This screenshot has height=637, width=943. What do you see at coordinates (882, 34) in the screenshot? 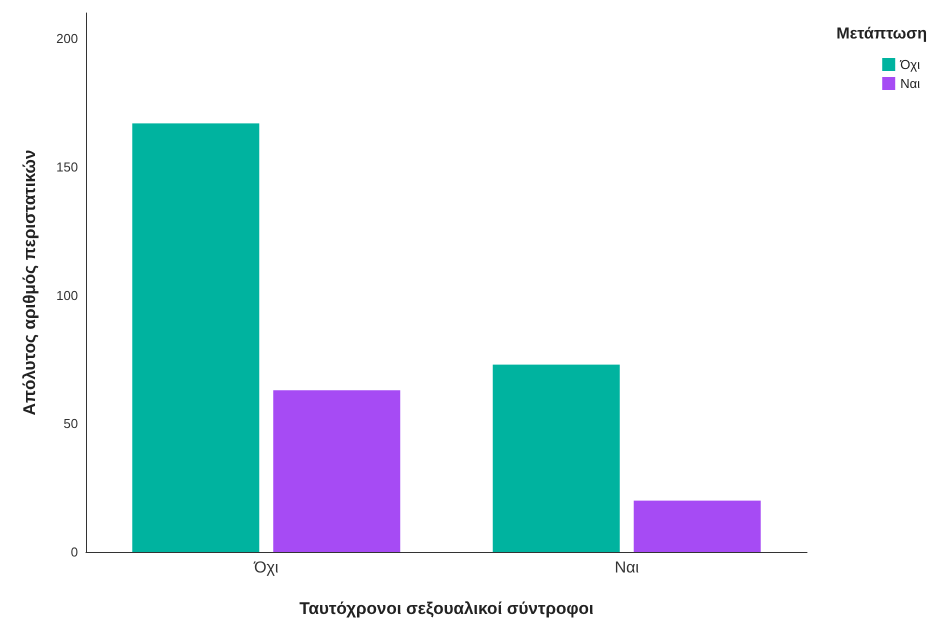
I see `legend-title: Μετάπτωση` at bounding box center [882, 34].